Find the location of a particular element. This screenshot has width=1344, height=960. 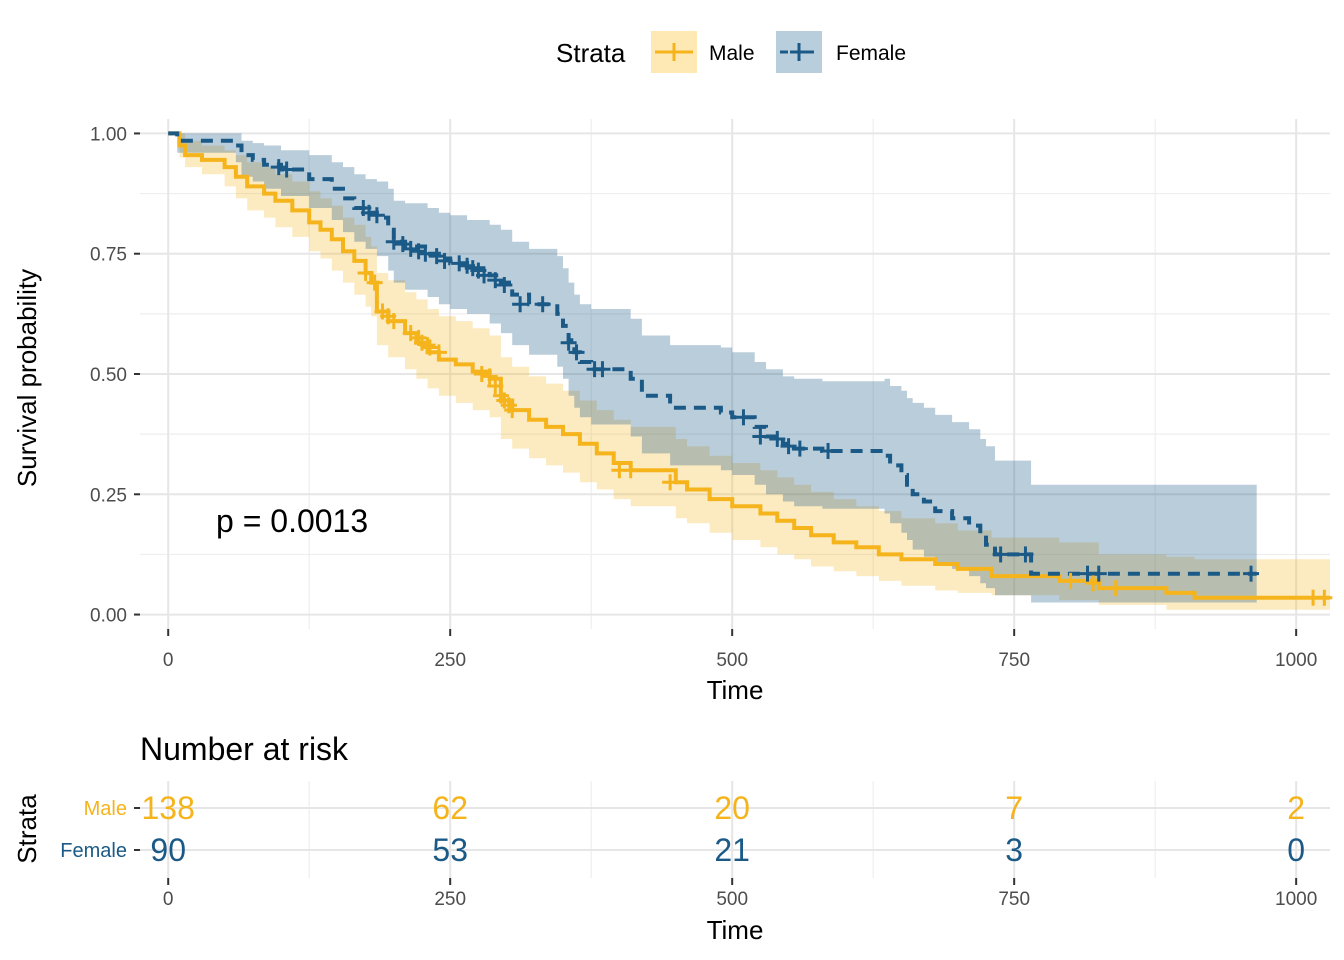

y-tick-label: 0.25 is located at coordinates (108, 495).